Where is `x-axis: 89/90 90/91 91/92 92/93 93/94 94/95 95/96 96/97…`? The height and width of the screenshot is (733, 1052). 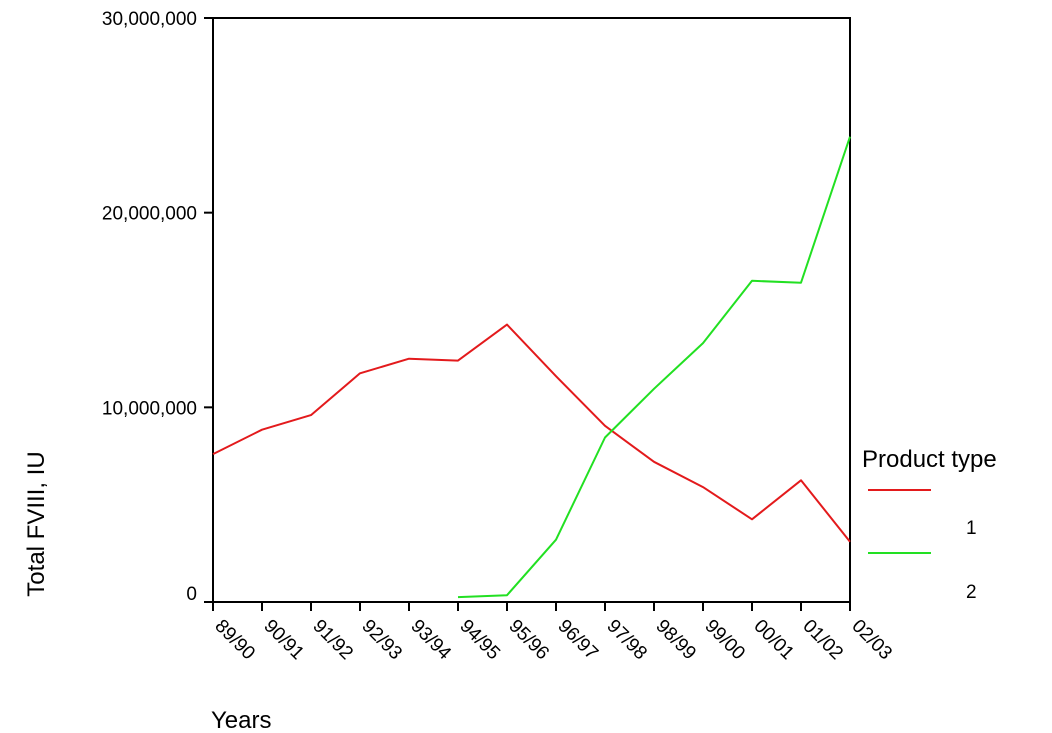
x-axis: 89/90 90/91 91/92 92/93 93/94 94/95 95/96 96/97… is located at coordinates (553, 633).